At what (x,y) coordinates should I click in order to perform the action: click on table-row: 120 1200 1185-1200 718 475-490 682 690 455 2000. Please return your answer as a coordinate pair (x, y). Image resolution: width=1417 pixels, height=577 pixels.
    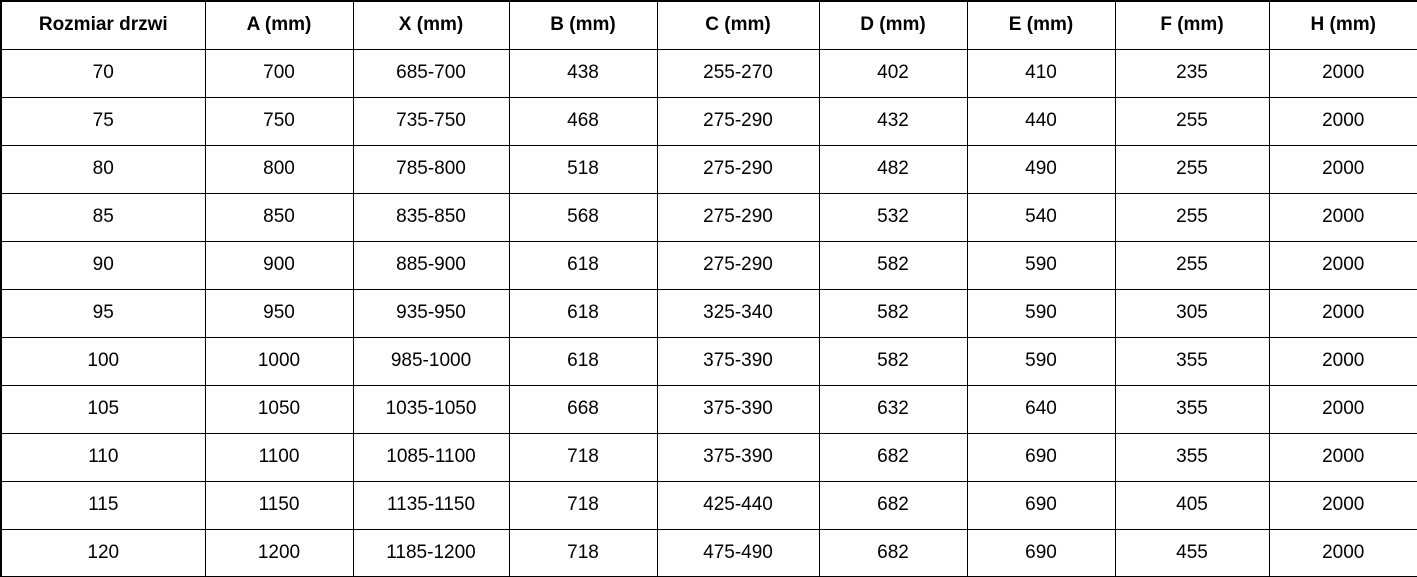
    Looking at the image, I should click on (708, 552).